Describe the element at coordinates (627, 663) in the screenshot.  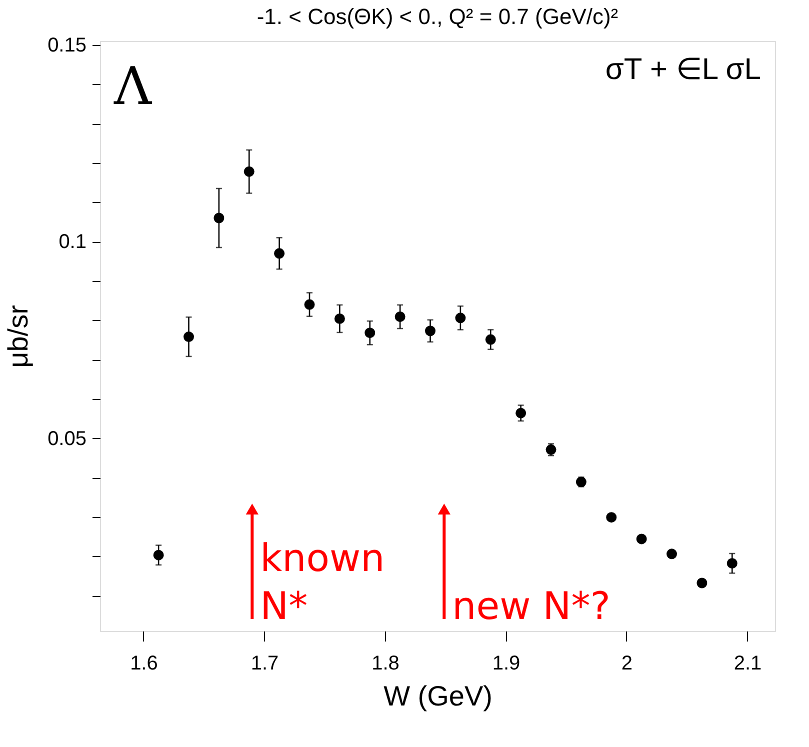
I see `x-tick-label: 2` at that location.